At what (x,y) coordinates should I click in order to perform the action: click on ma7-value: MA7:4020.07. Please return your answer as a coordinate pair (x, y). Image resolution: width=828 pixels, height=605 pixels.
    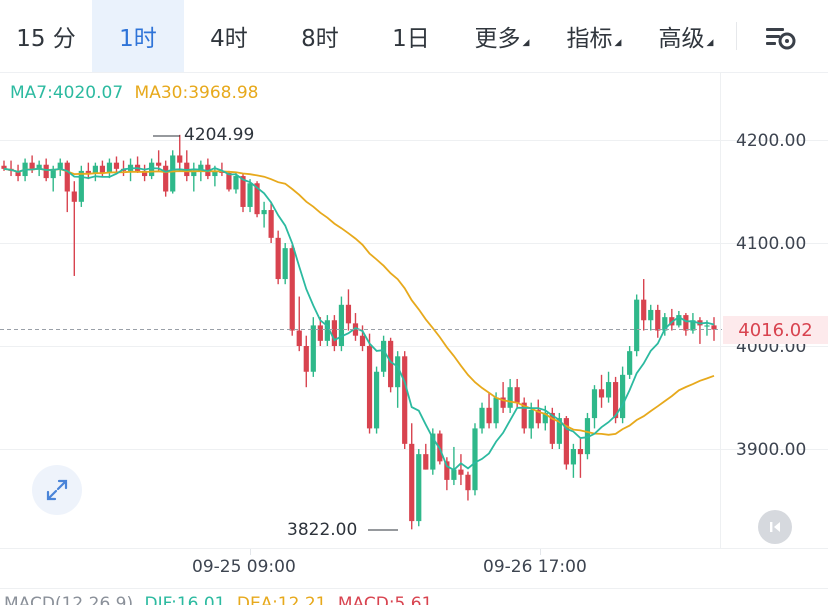
    Looking at the image, I should click on (67, 93).